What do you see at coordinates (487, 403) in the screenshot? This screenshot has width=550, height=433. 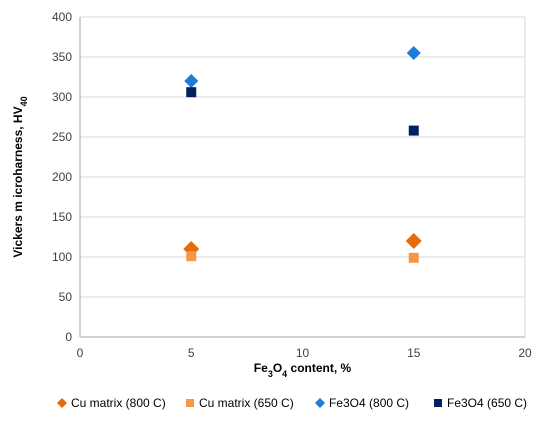 I see `legend-label-3: Fe3O4 (650 C)` at bounding box center [487, 403].